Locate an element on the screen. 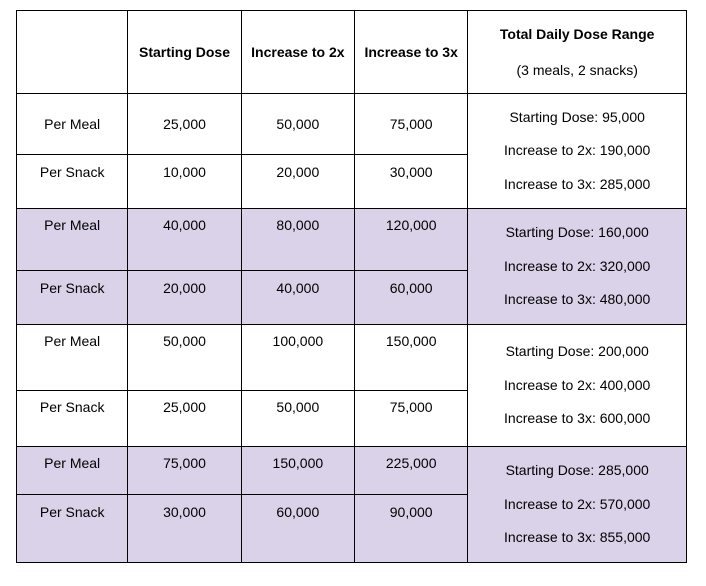 The image size is (706, 586). increase-2x-cell: 100,000 is located at coordinates (298, 357).